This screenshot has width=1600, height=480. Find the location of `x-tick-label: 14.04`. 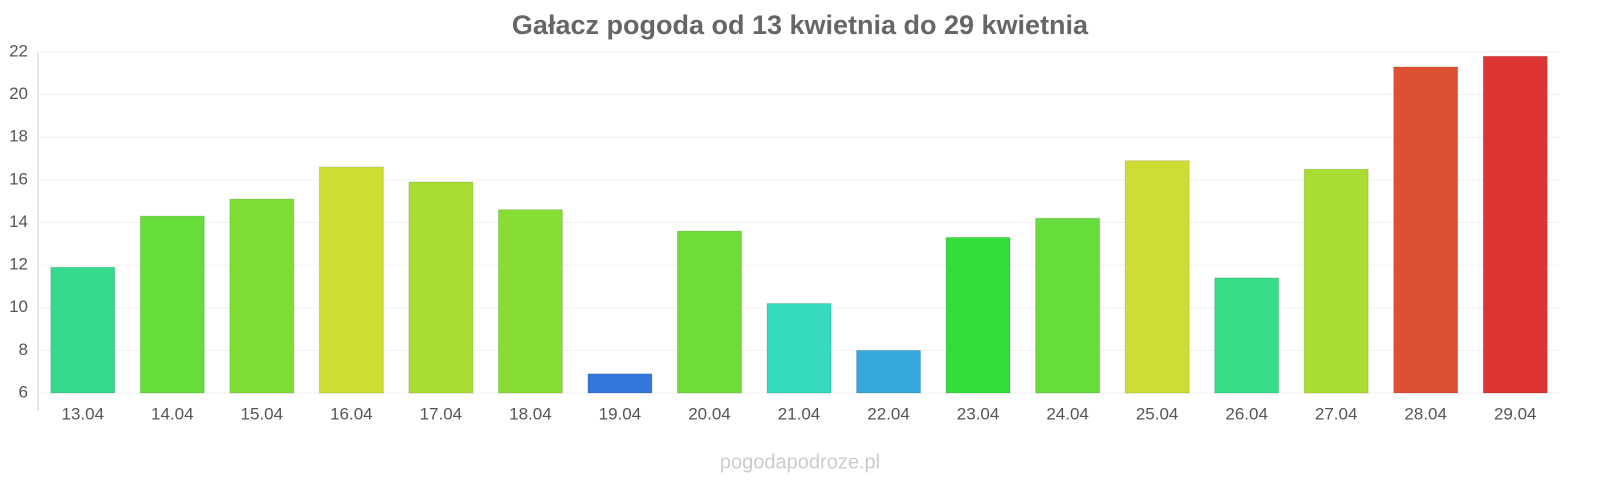

x-tick-label: 14.04 is located at coordinates (172, 413).